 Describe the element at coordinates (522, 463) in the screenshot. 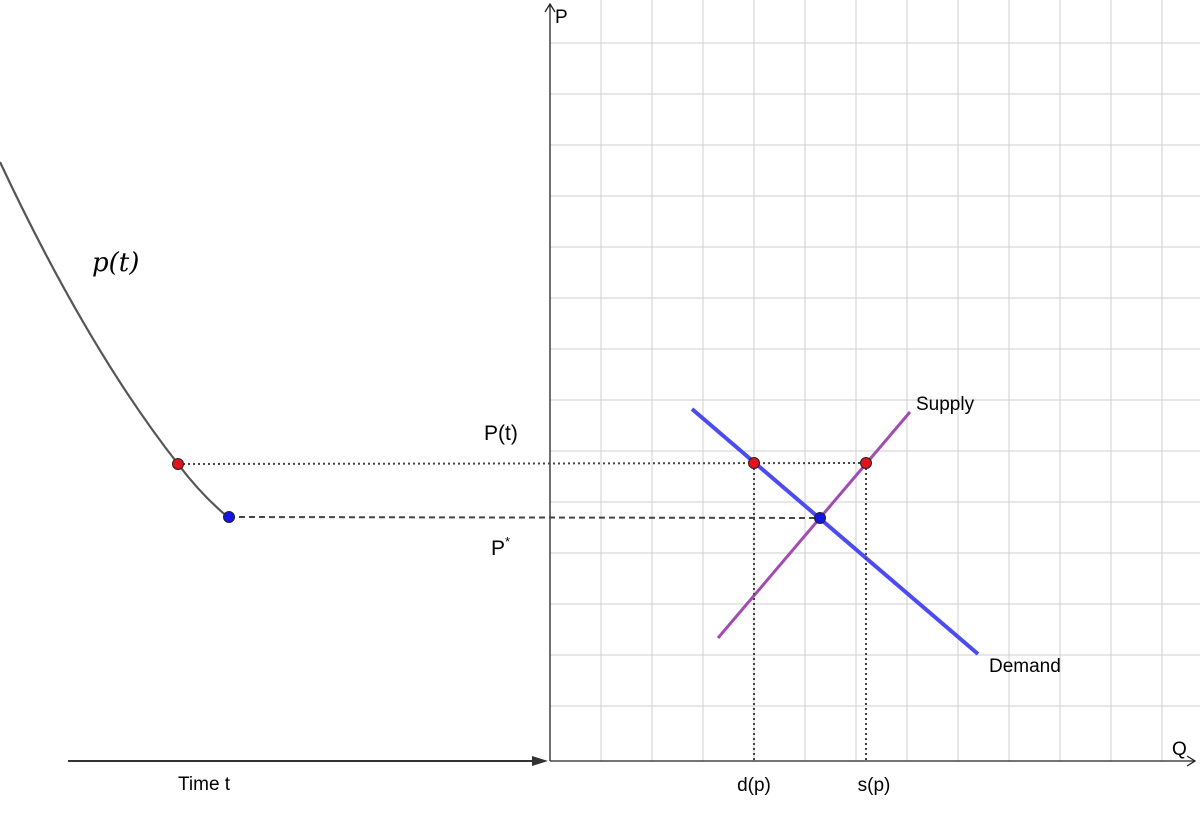

I see `pt-guide-line` at that location.